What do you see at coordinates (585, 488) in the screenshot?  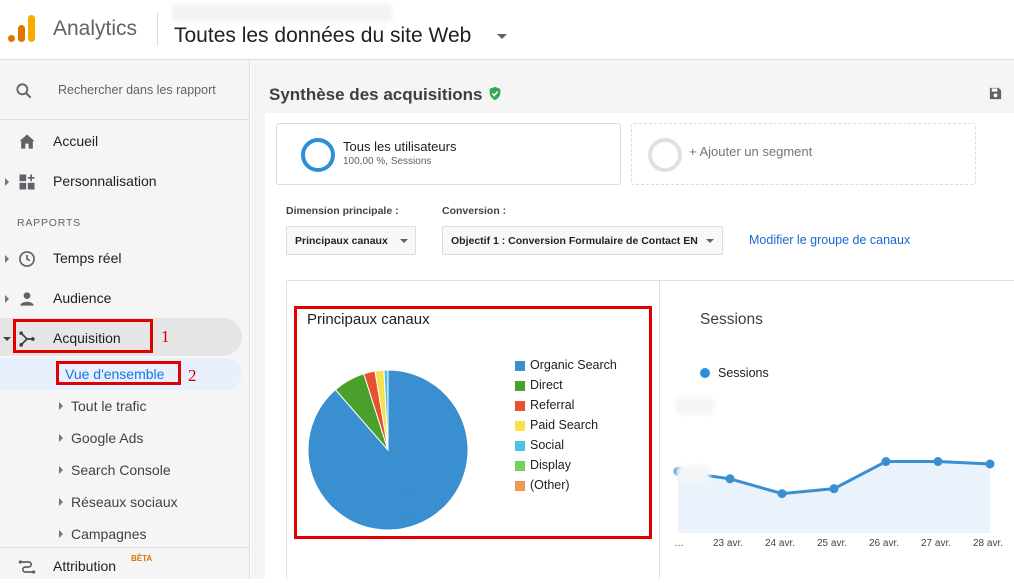 I see `legend-item: (Other)` at bounding box center [585, 488].